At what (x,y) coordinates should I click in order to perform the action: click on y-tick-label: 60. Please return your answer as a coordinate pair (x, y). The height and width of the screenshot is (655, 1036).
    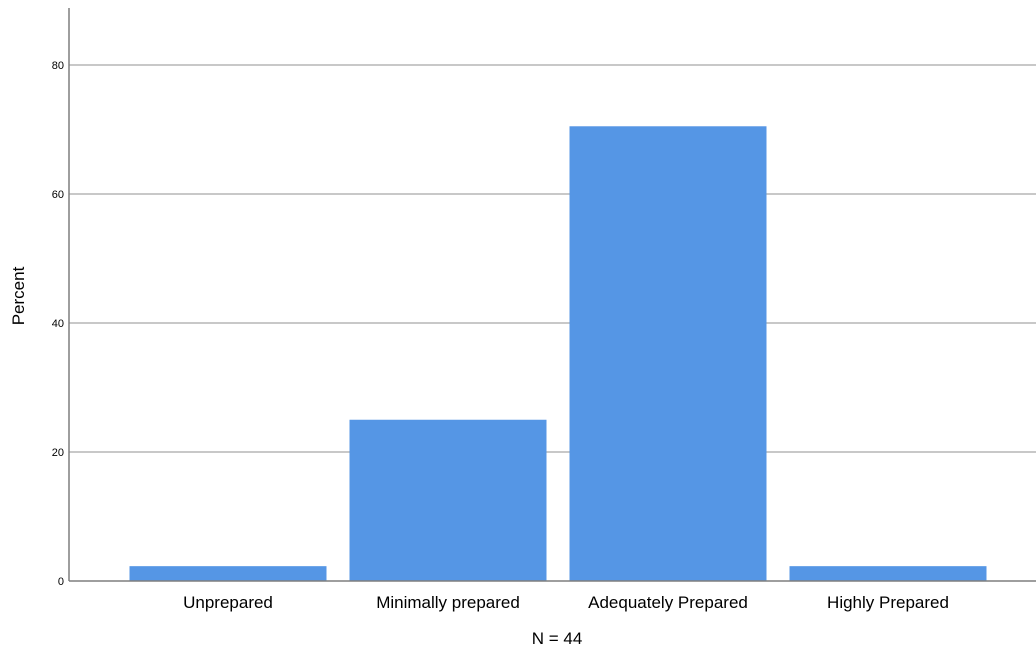
    Looking at the image, I should click on (58, 195).